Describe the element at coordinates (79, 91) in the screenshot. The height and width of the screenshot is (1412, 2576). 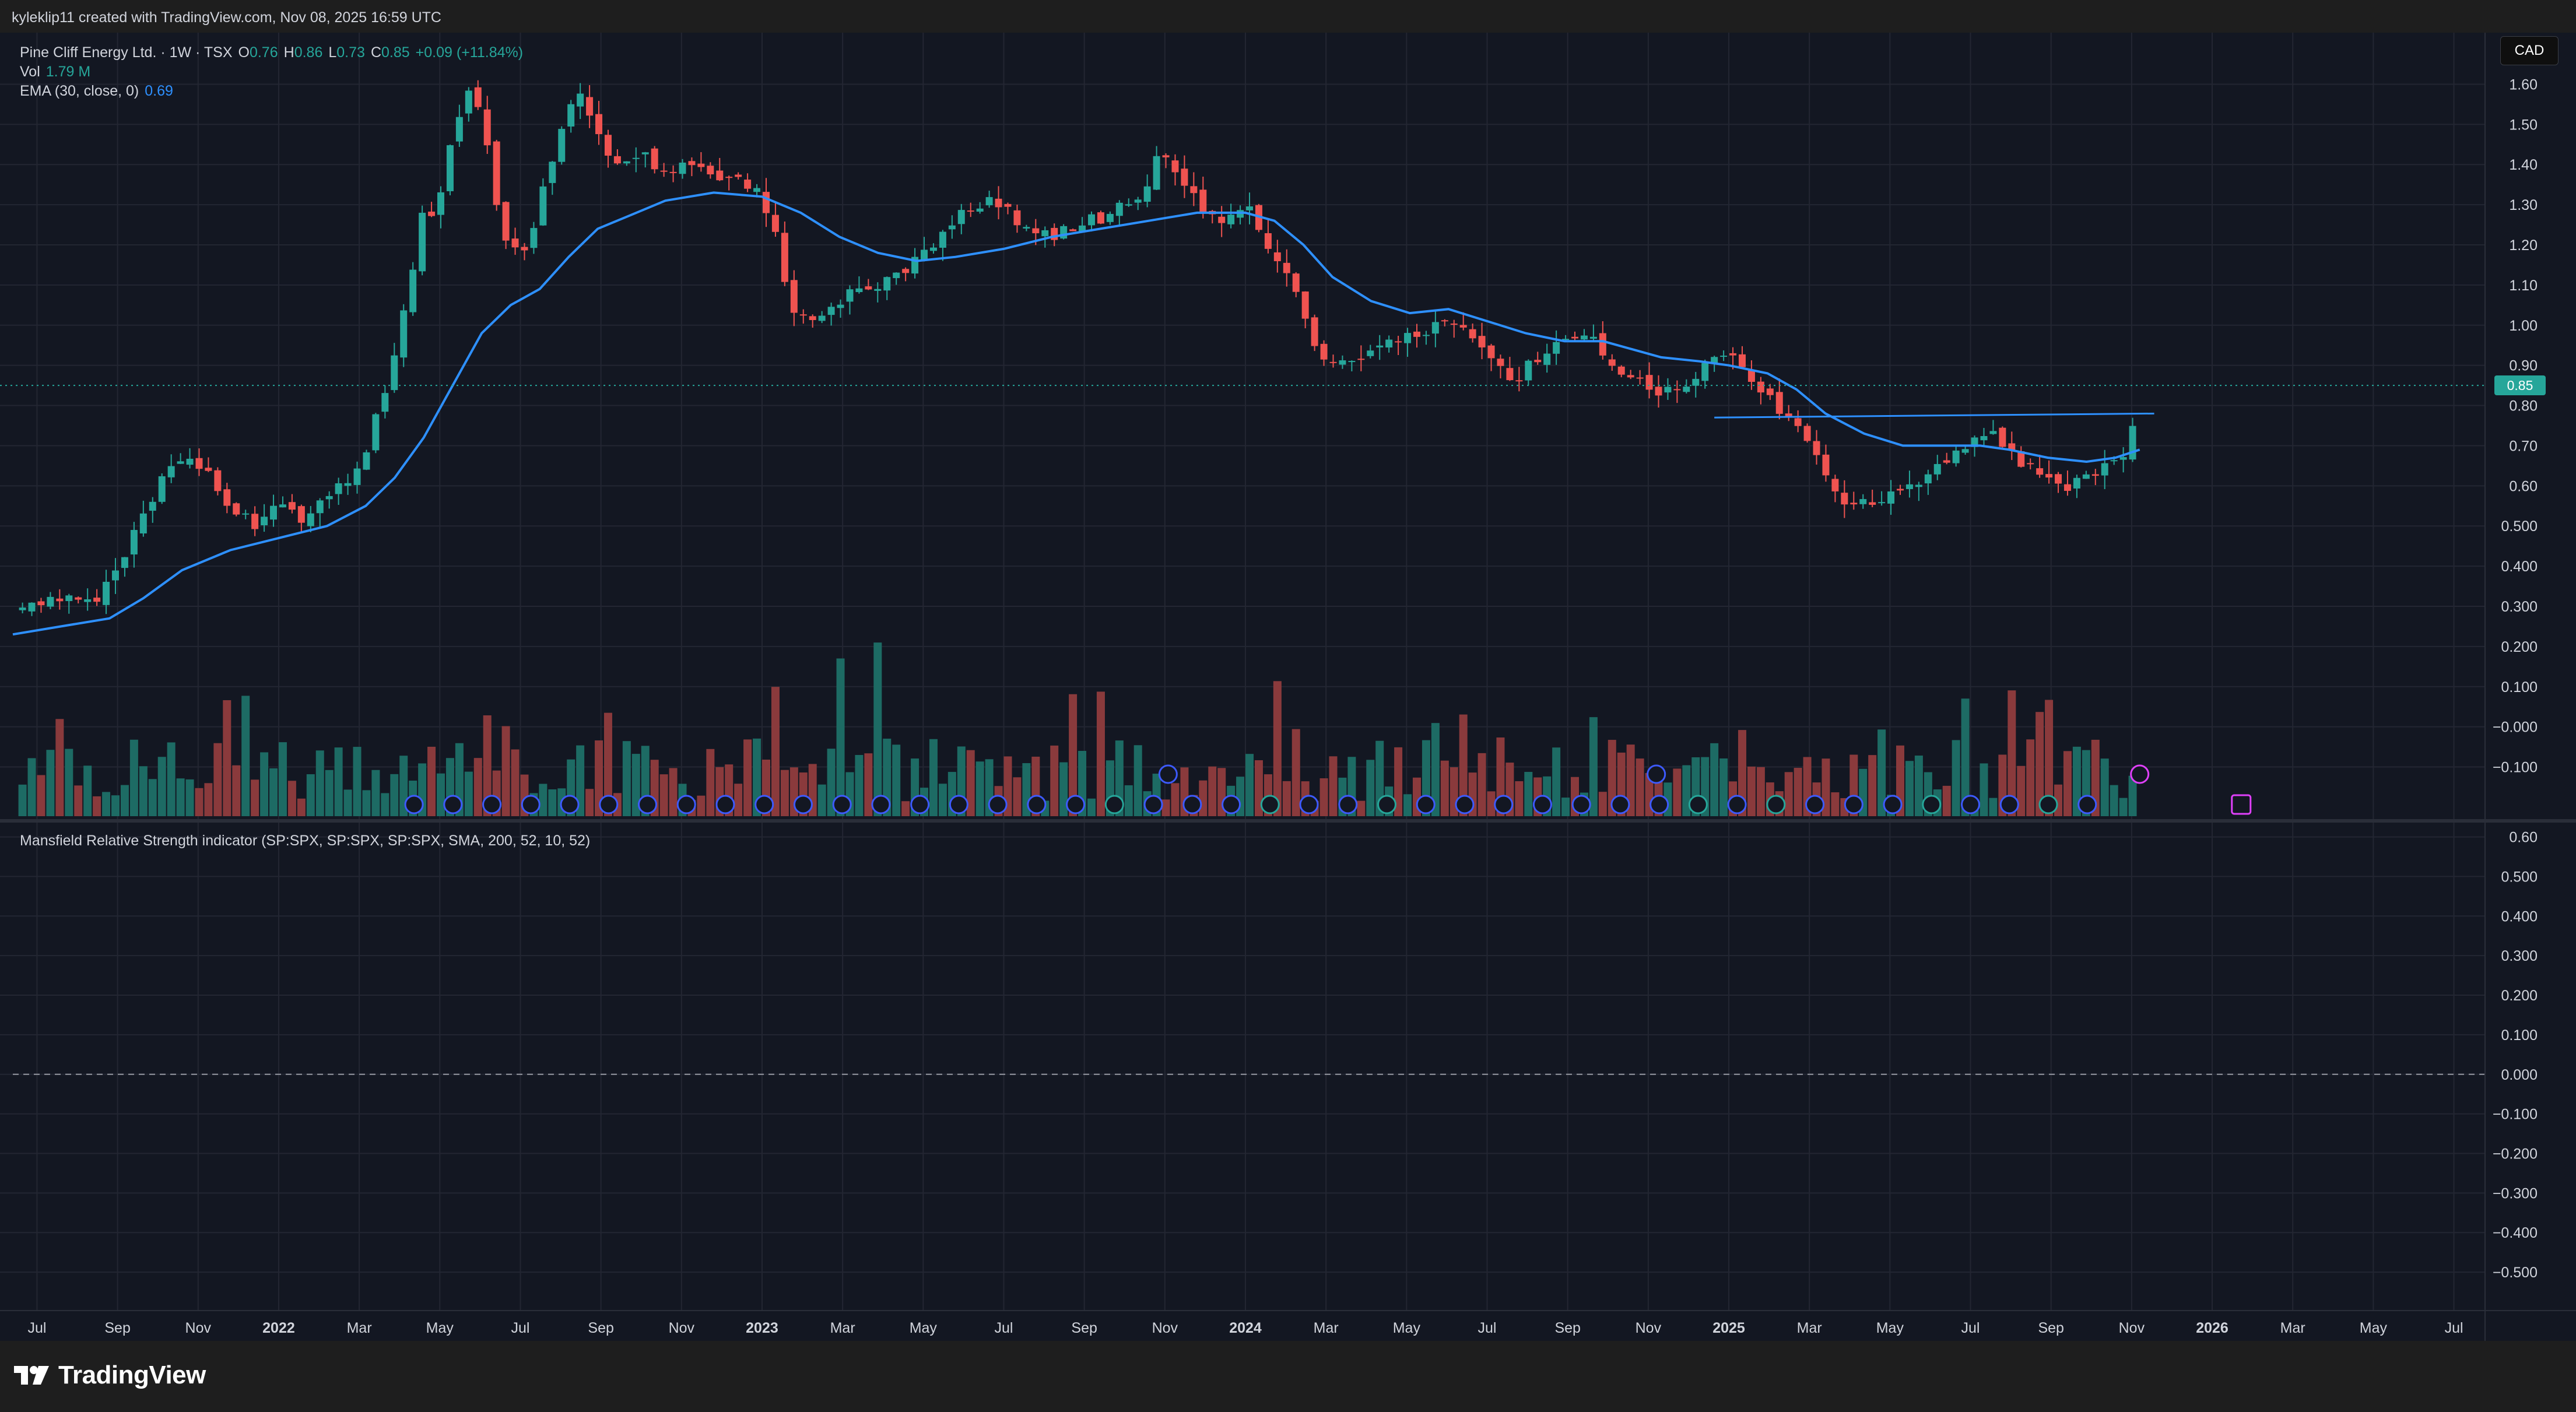
I see `ema-label: EMA (30, close, 0)` at that location.